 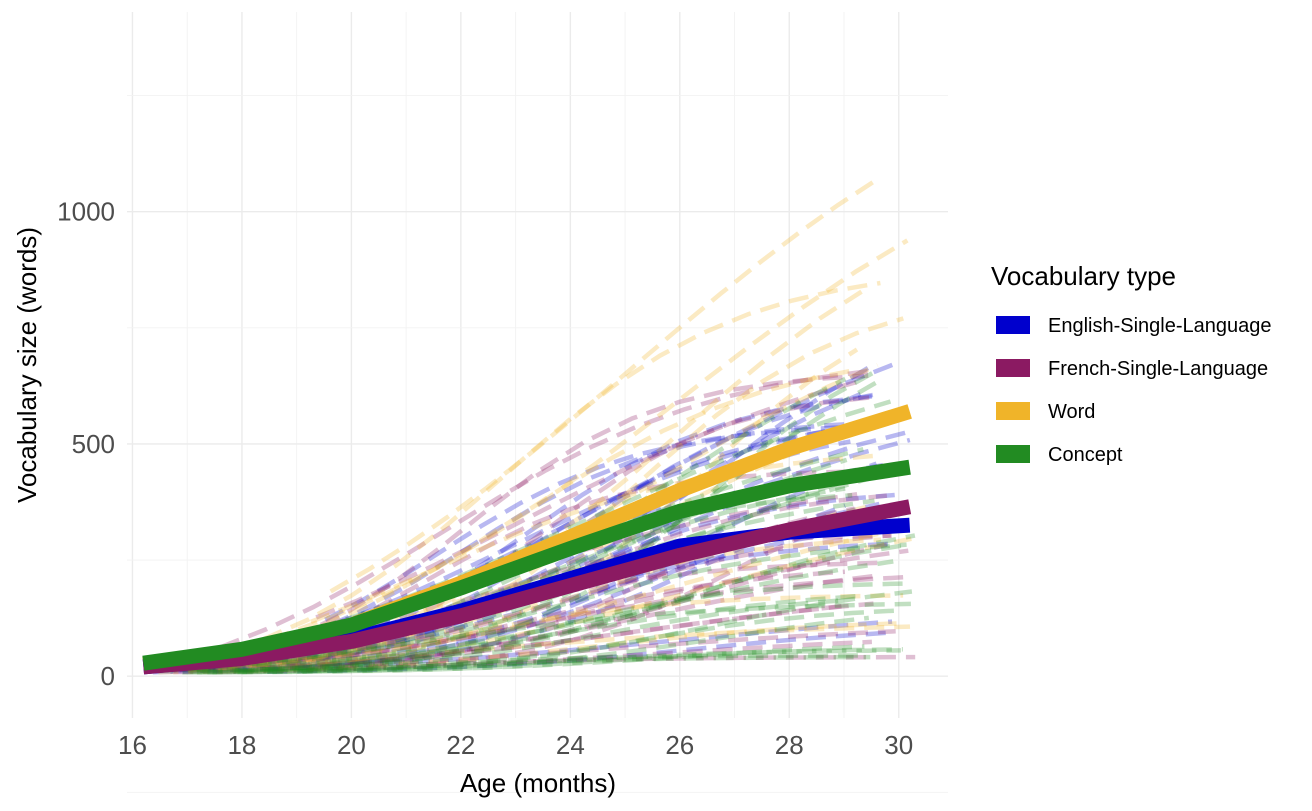 What do you see at coordinates (1085, 455) in the screenshot?
I see `legend-label: Concept` at bounding box center [1085, 455].